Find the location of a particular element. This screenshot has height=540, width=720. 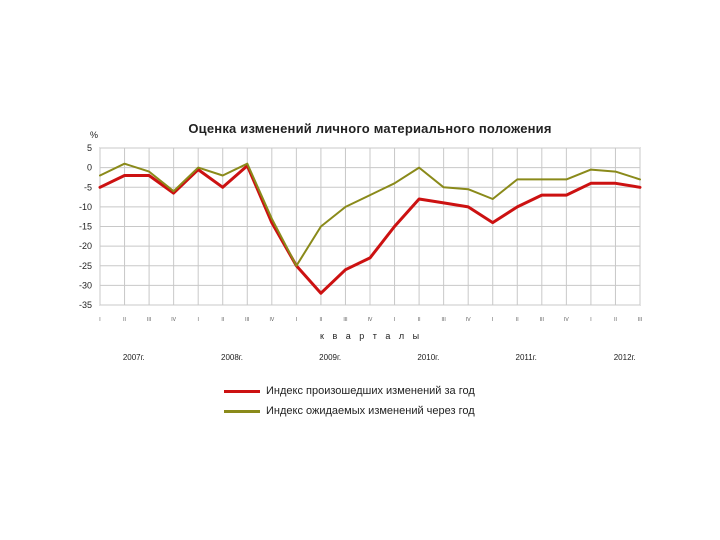

legend-item-actual: Индекс произошедших изменений за год is located at coordinates (349, 391).